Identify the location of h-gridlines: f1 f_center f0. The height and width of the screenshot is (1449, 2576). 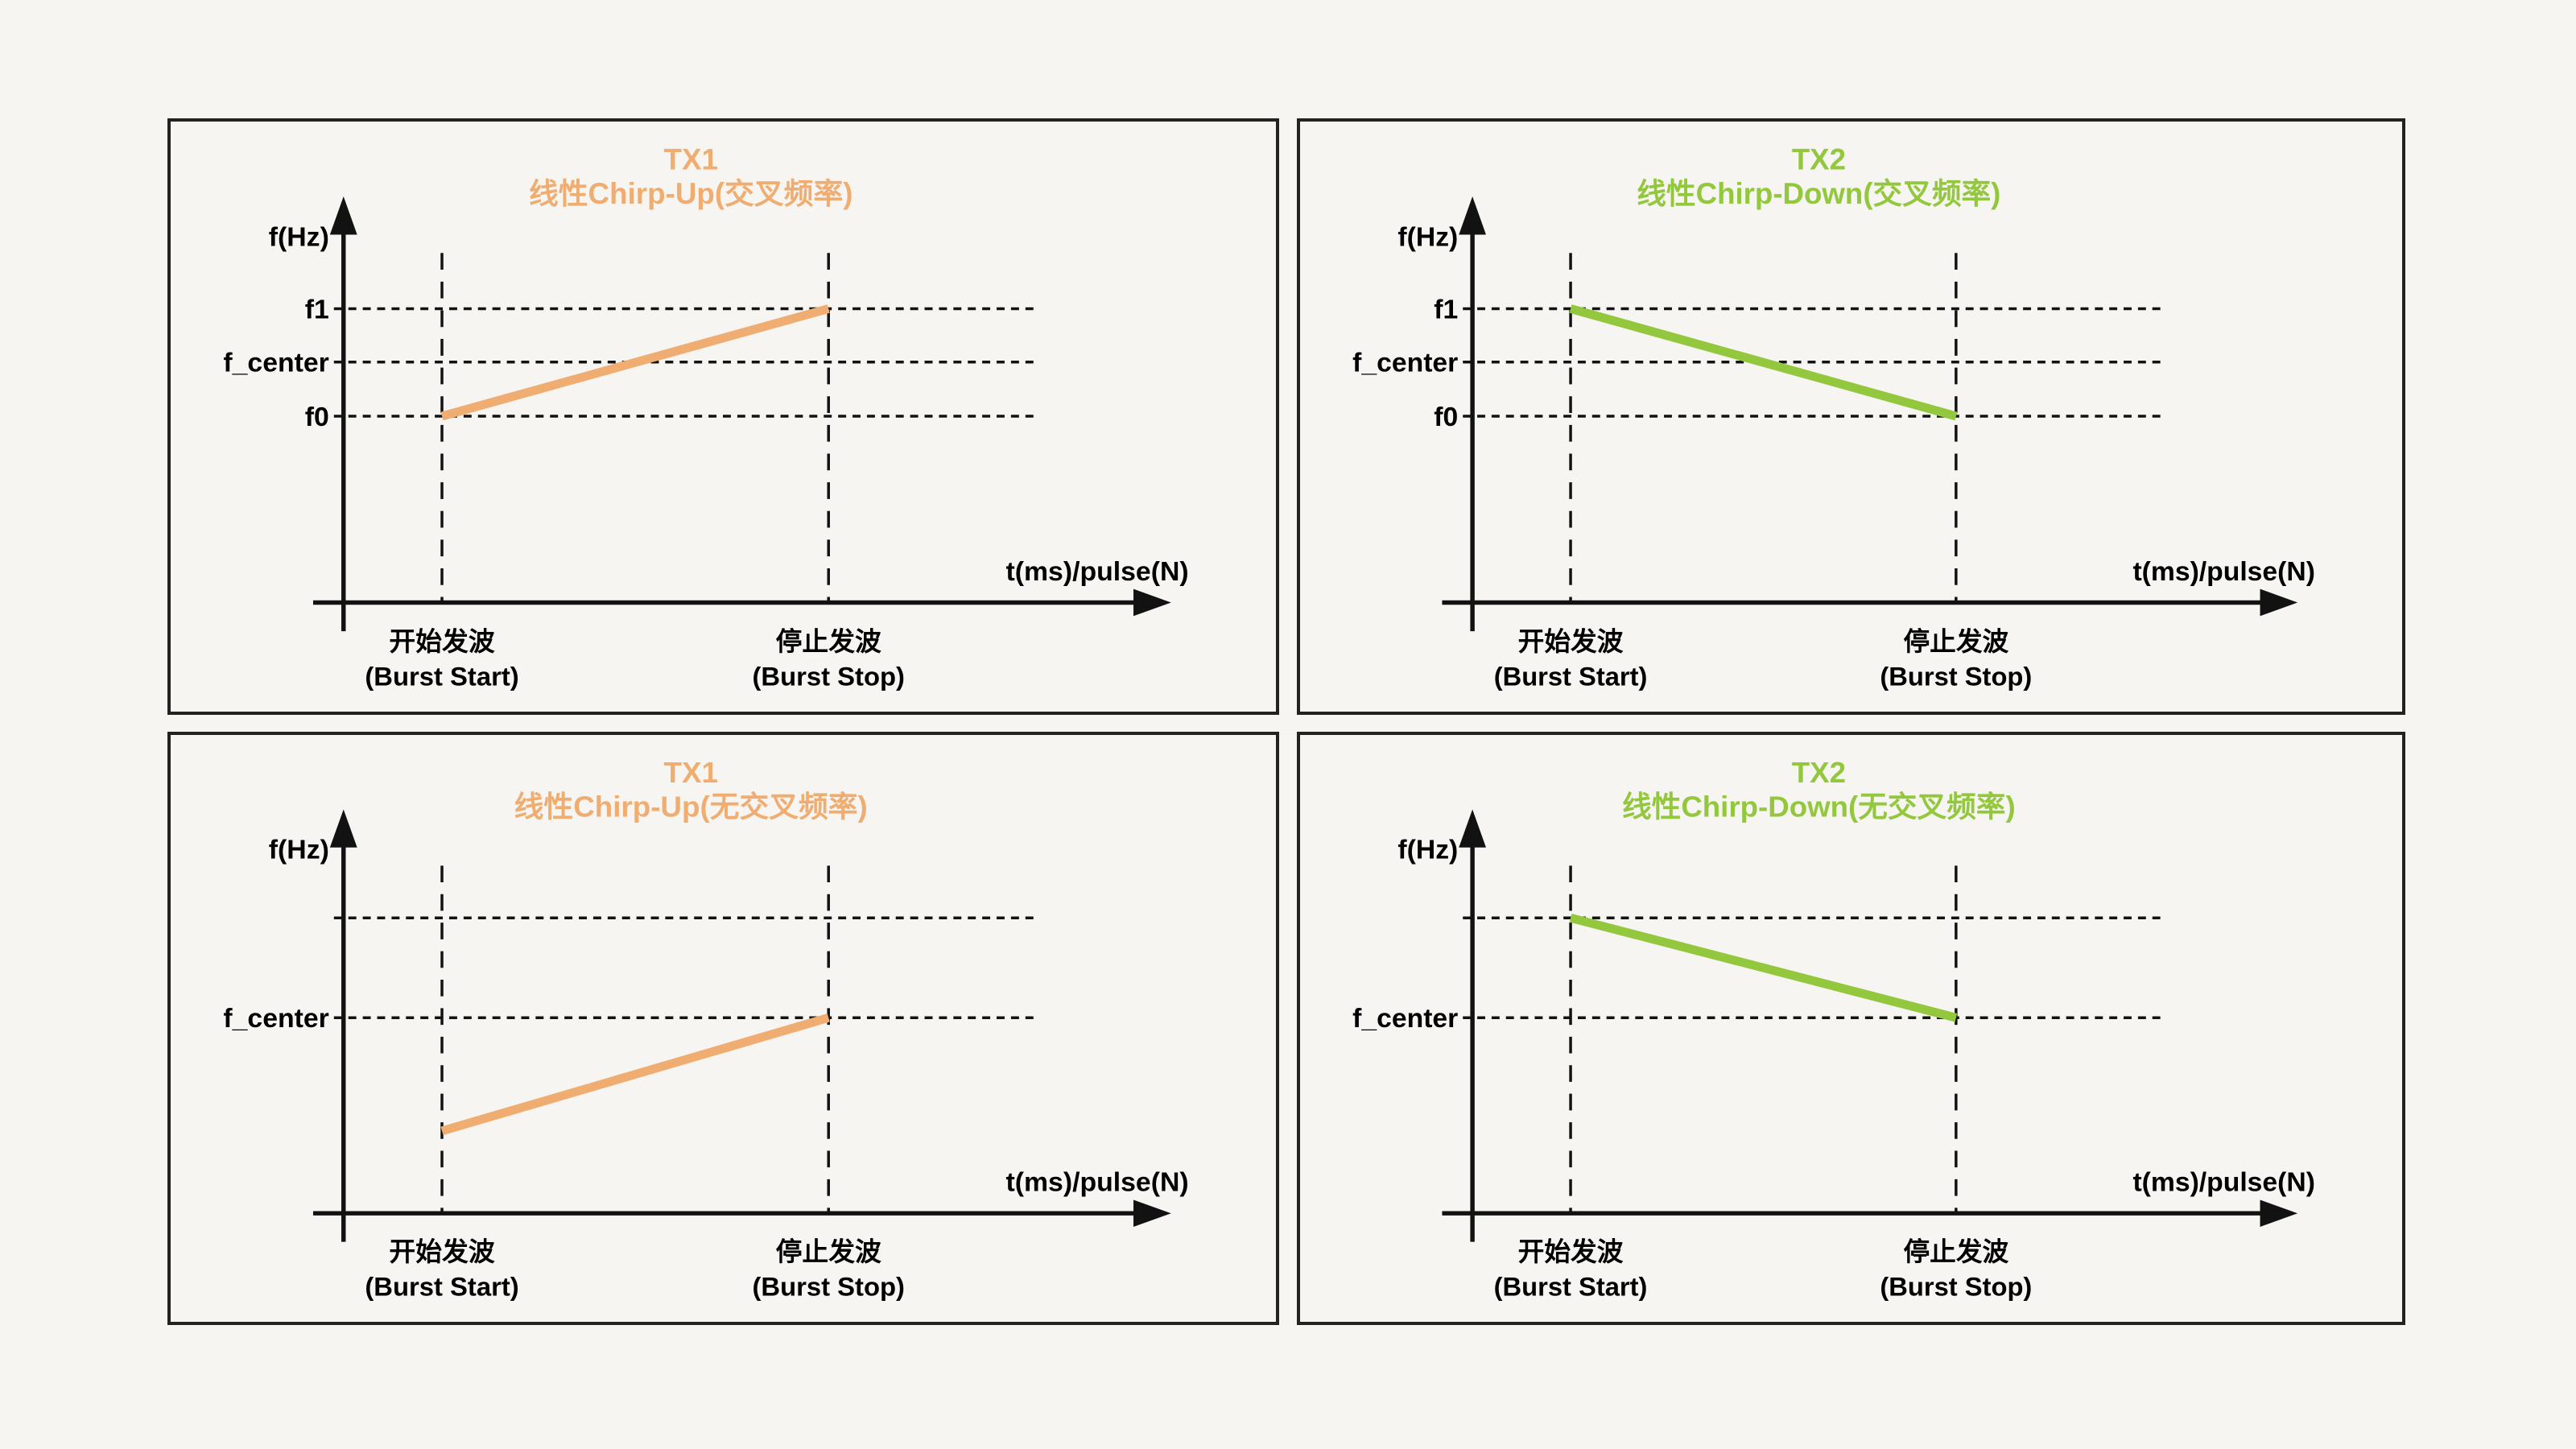
(631, 363).